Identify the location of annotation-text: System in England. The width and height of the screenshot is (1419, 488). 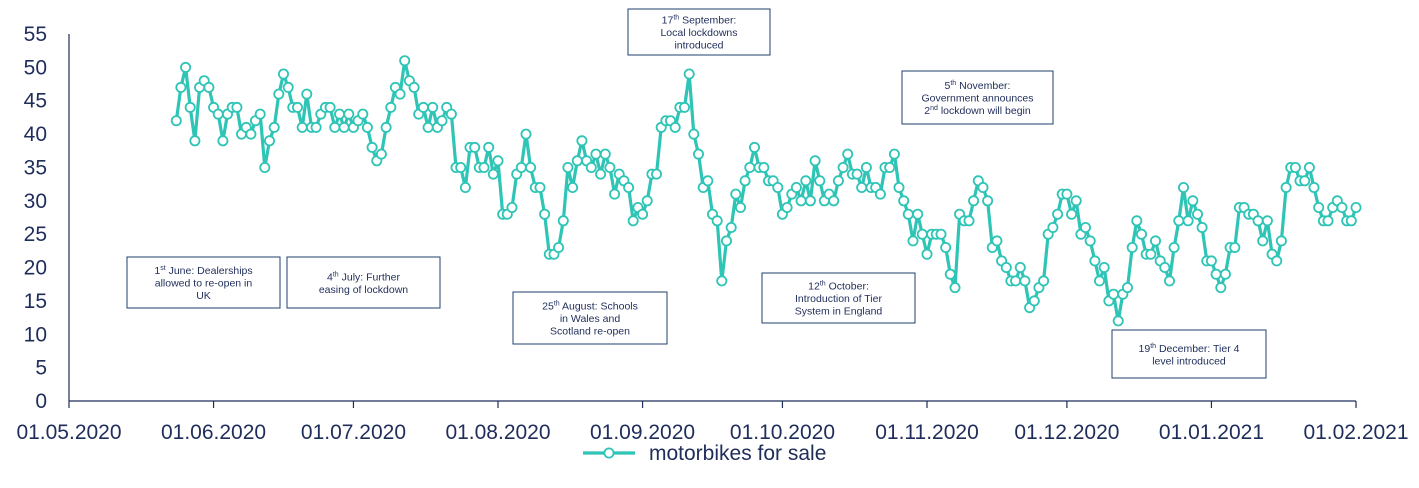
(839, 312).